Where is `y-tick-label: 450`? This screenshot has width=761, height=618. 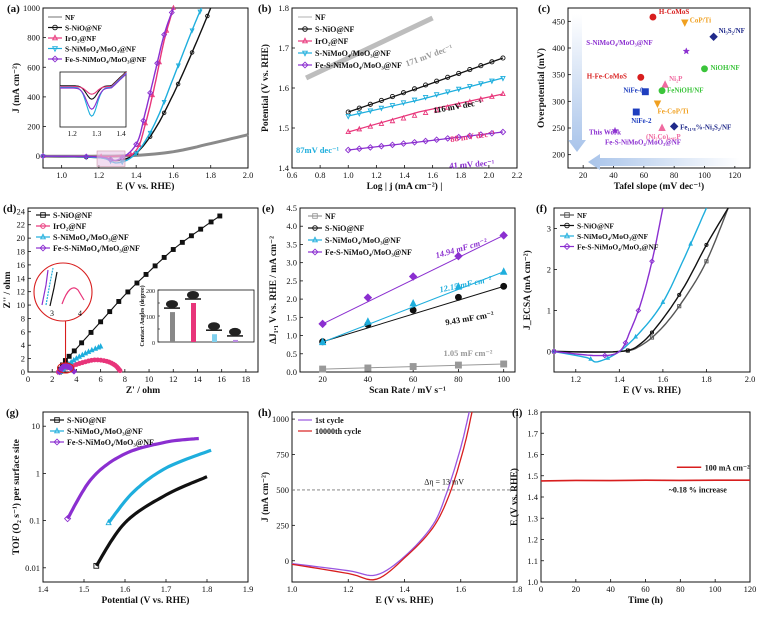
y-tick-label: 450 is located at coordinates (558, 21).